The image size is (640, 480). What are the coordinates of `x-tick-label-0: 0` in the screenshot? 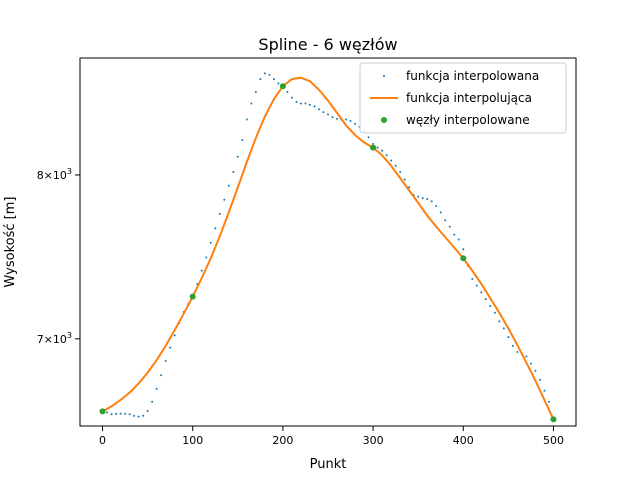 It's located at (102, 440).